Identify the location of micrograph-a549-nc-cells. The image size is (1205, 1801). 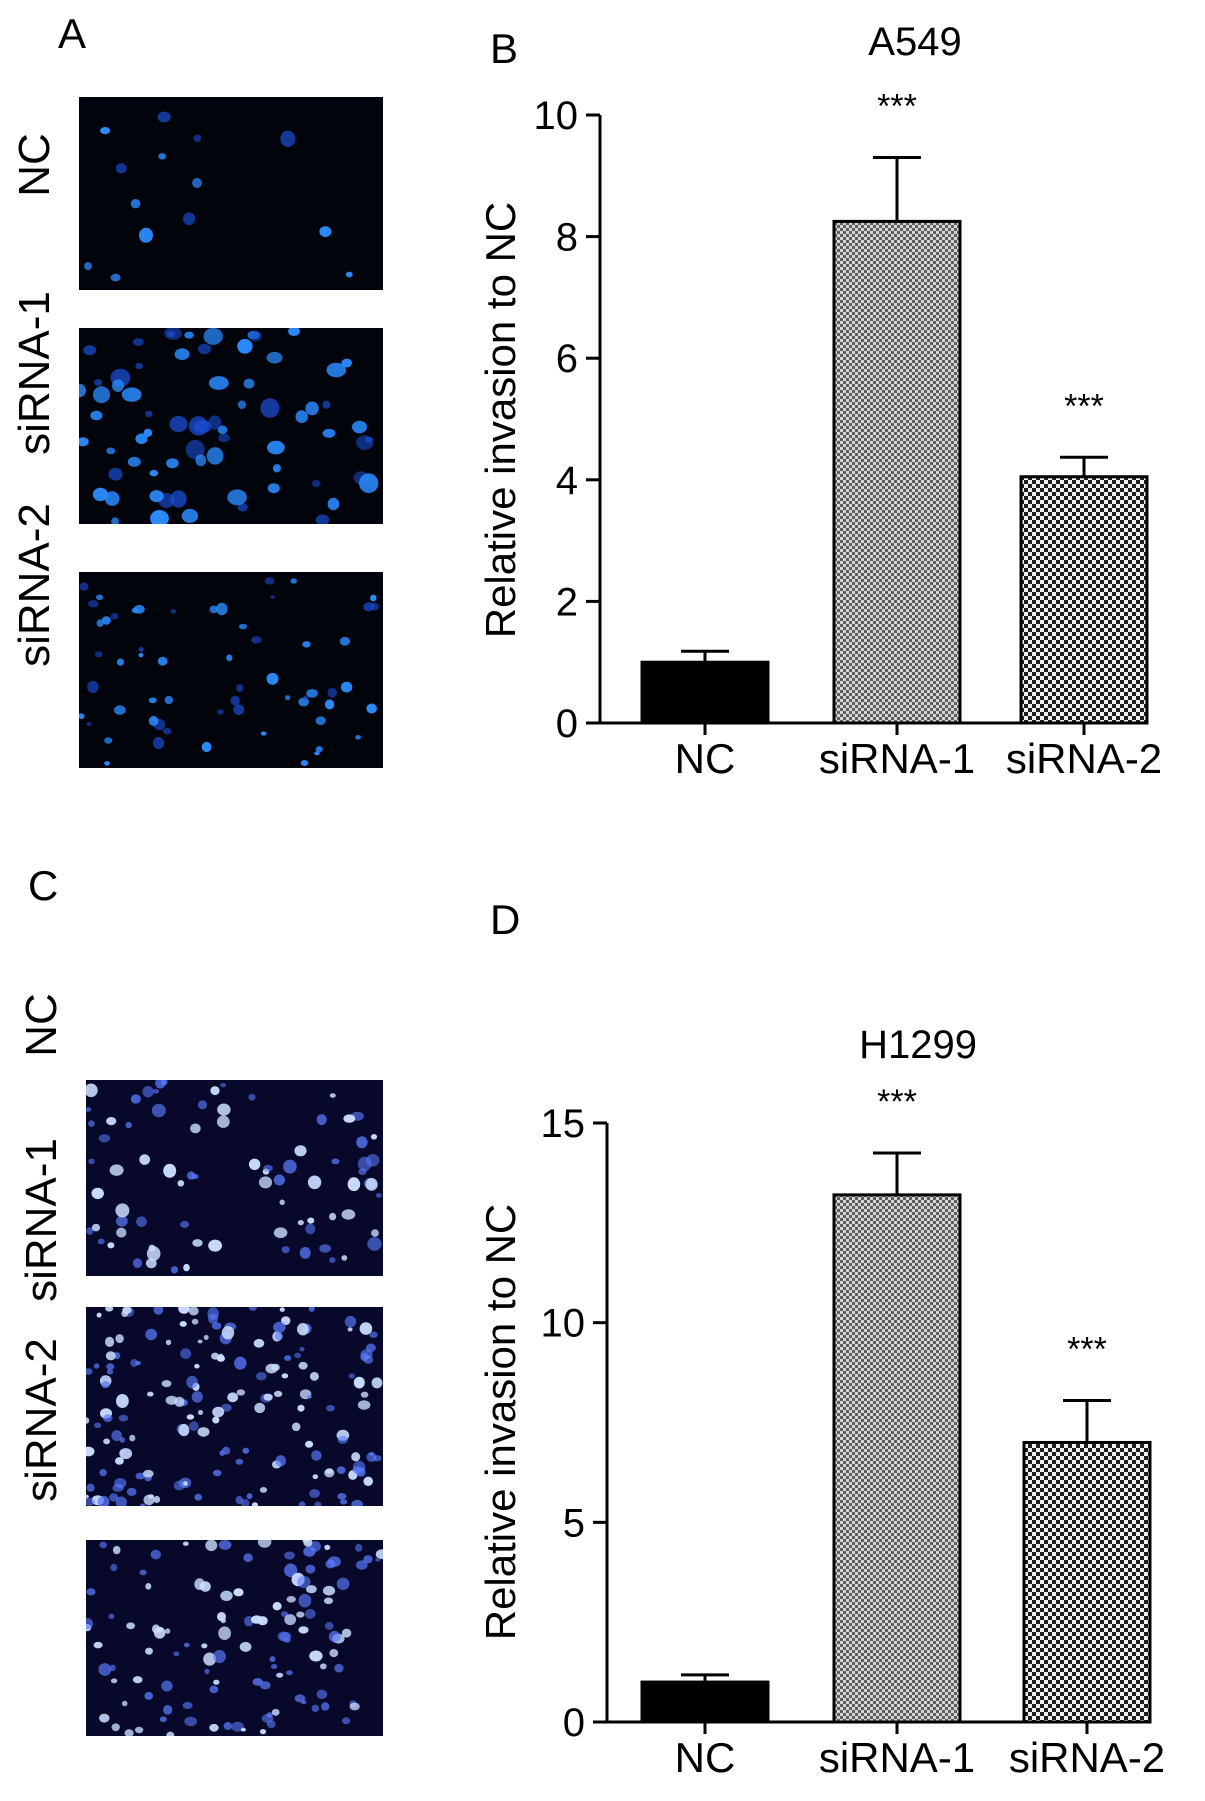
(218, 196).